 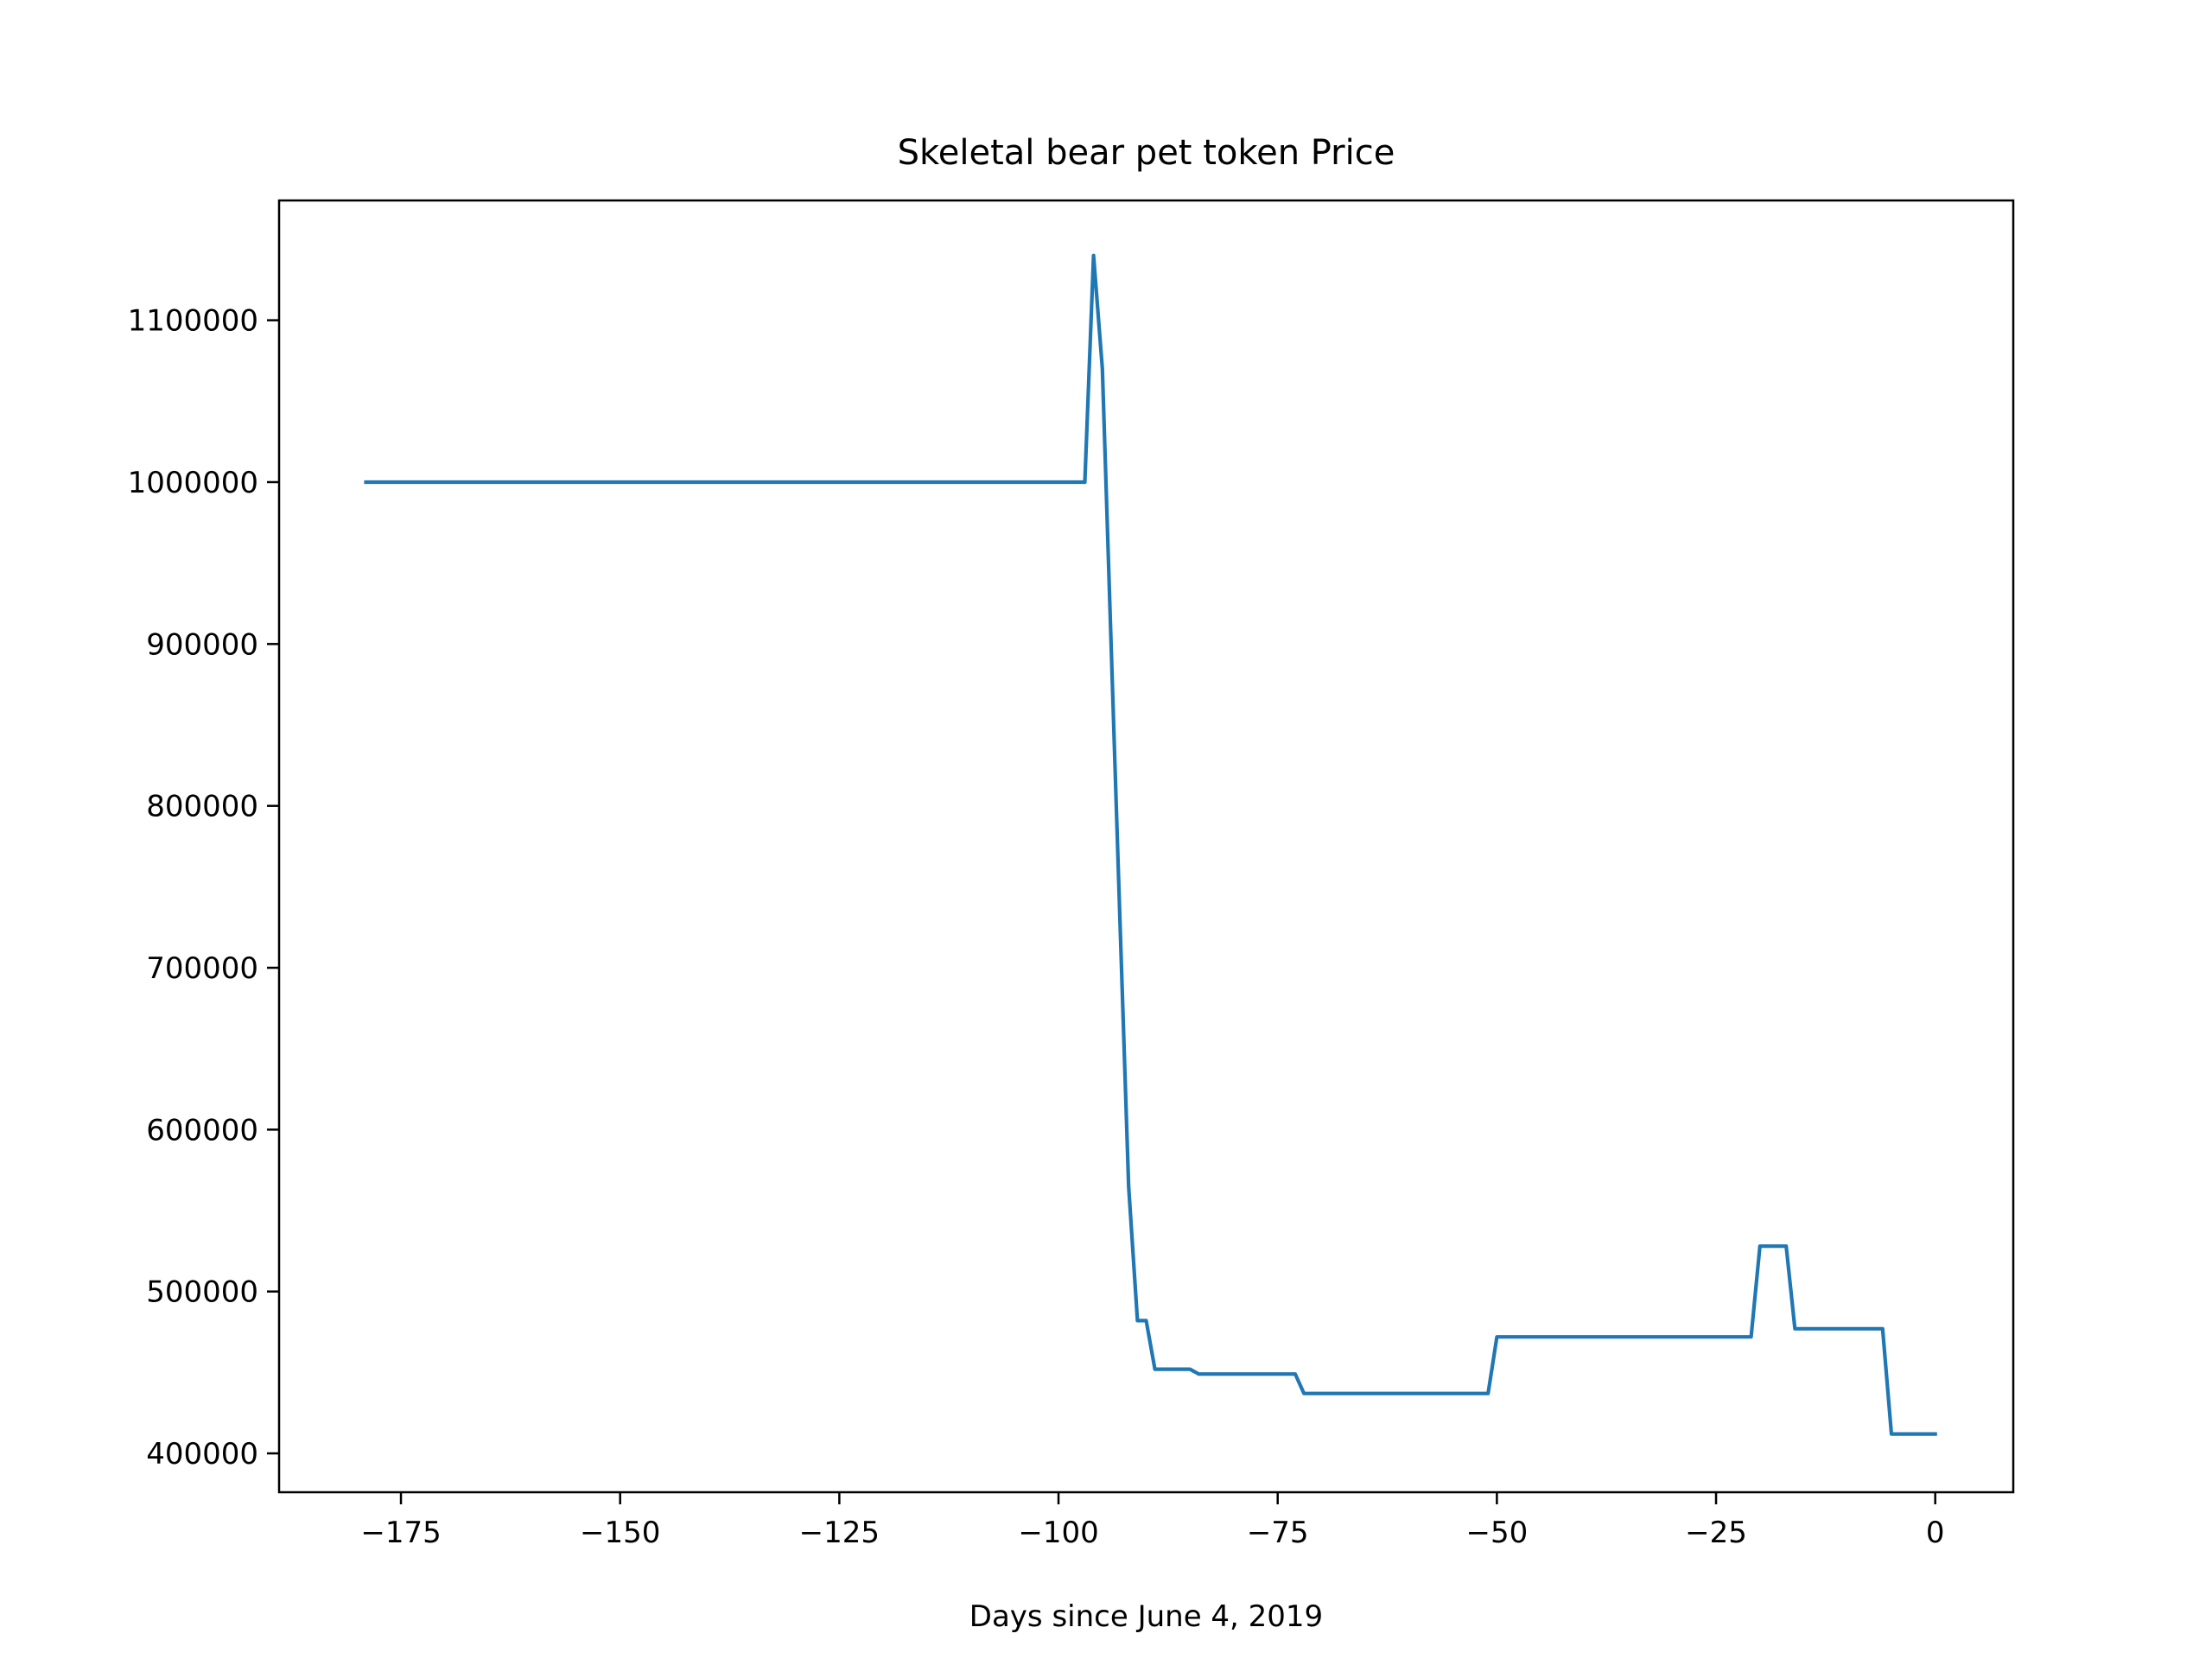 What do you see at coordinates (193, 483) in the screenshot?
I see `y-tick-label: 1000000` at bounding box center [193, 483].